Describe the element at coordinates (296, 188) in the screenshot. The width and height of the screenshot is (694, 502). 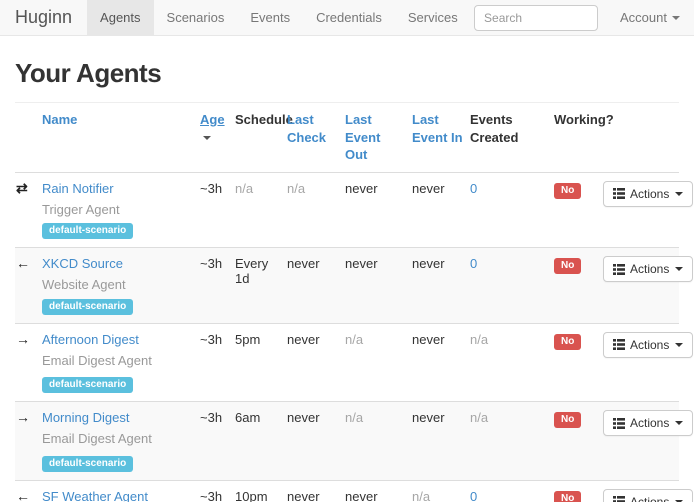
I see `last-check-cell: n/a` at that location.